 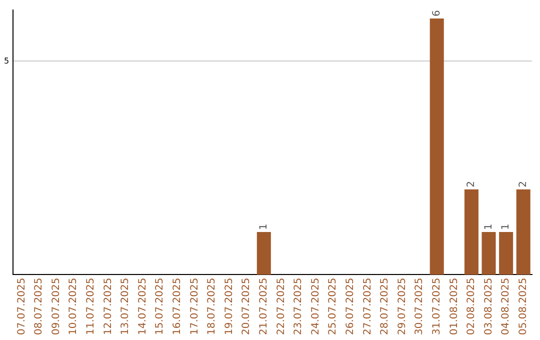 What do you see at coordinates (506, 307) in the screenshot?
I see `x-tick-label: 04.08.2025` at bounding box center [506, 307].